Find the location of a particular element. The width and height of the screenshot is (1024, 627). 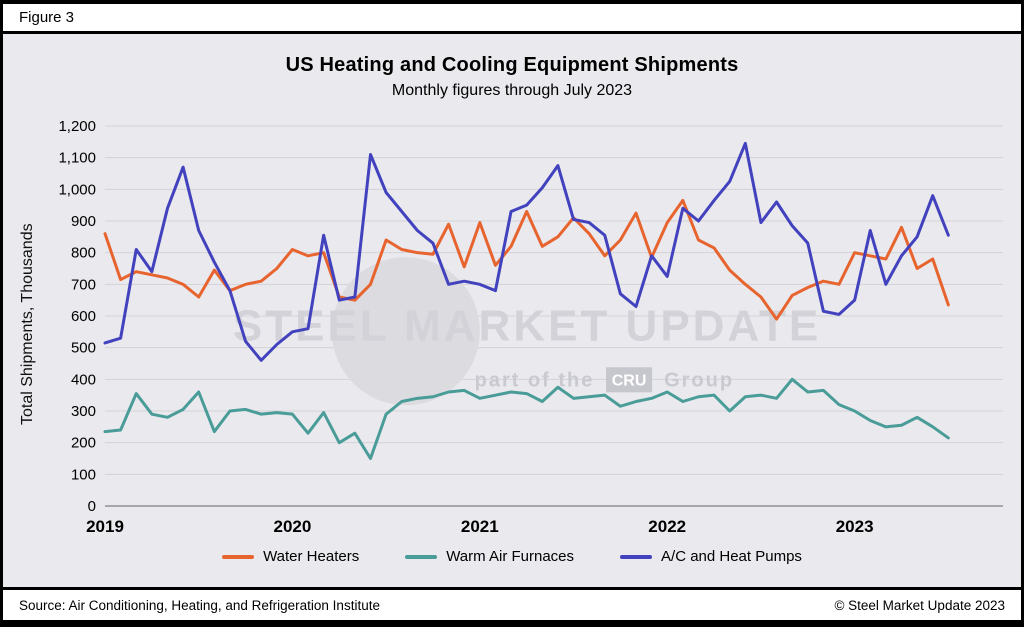

watermark-cru-text: CRU is located at coordinates (629, 380).